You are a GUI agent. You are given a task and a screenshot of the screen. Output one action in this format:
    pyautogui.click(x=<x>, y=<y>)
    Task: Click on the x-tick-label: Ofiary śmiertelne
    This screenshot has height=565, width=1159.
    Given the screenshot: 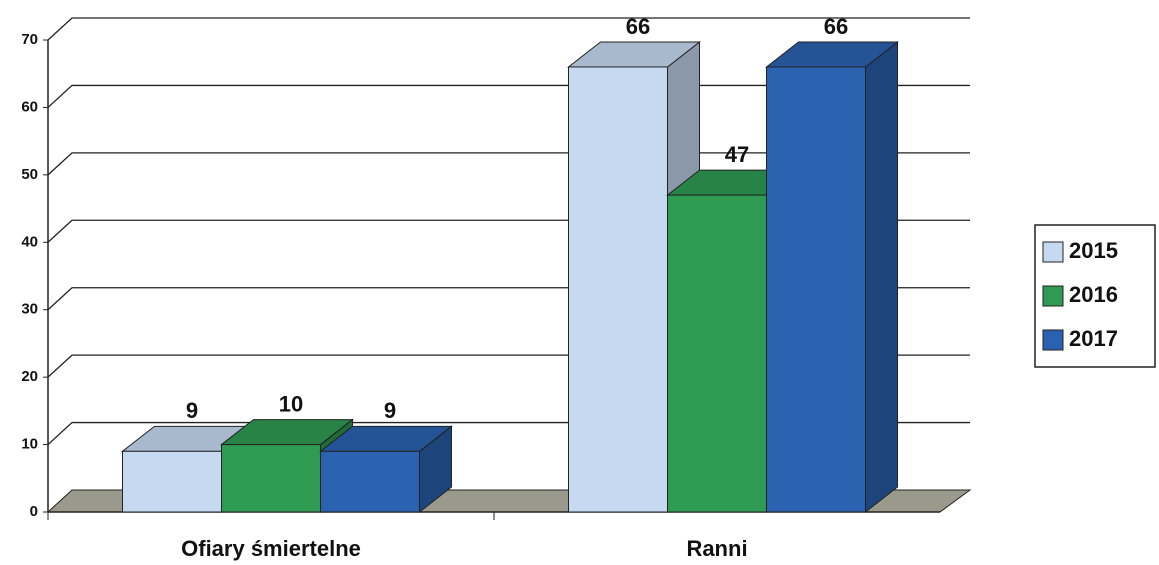 What is the action you would take?
    pyautogui.click(x=271, y=548)
    